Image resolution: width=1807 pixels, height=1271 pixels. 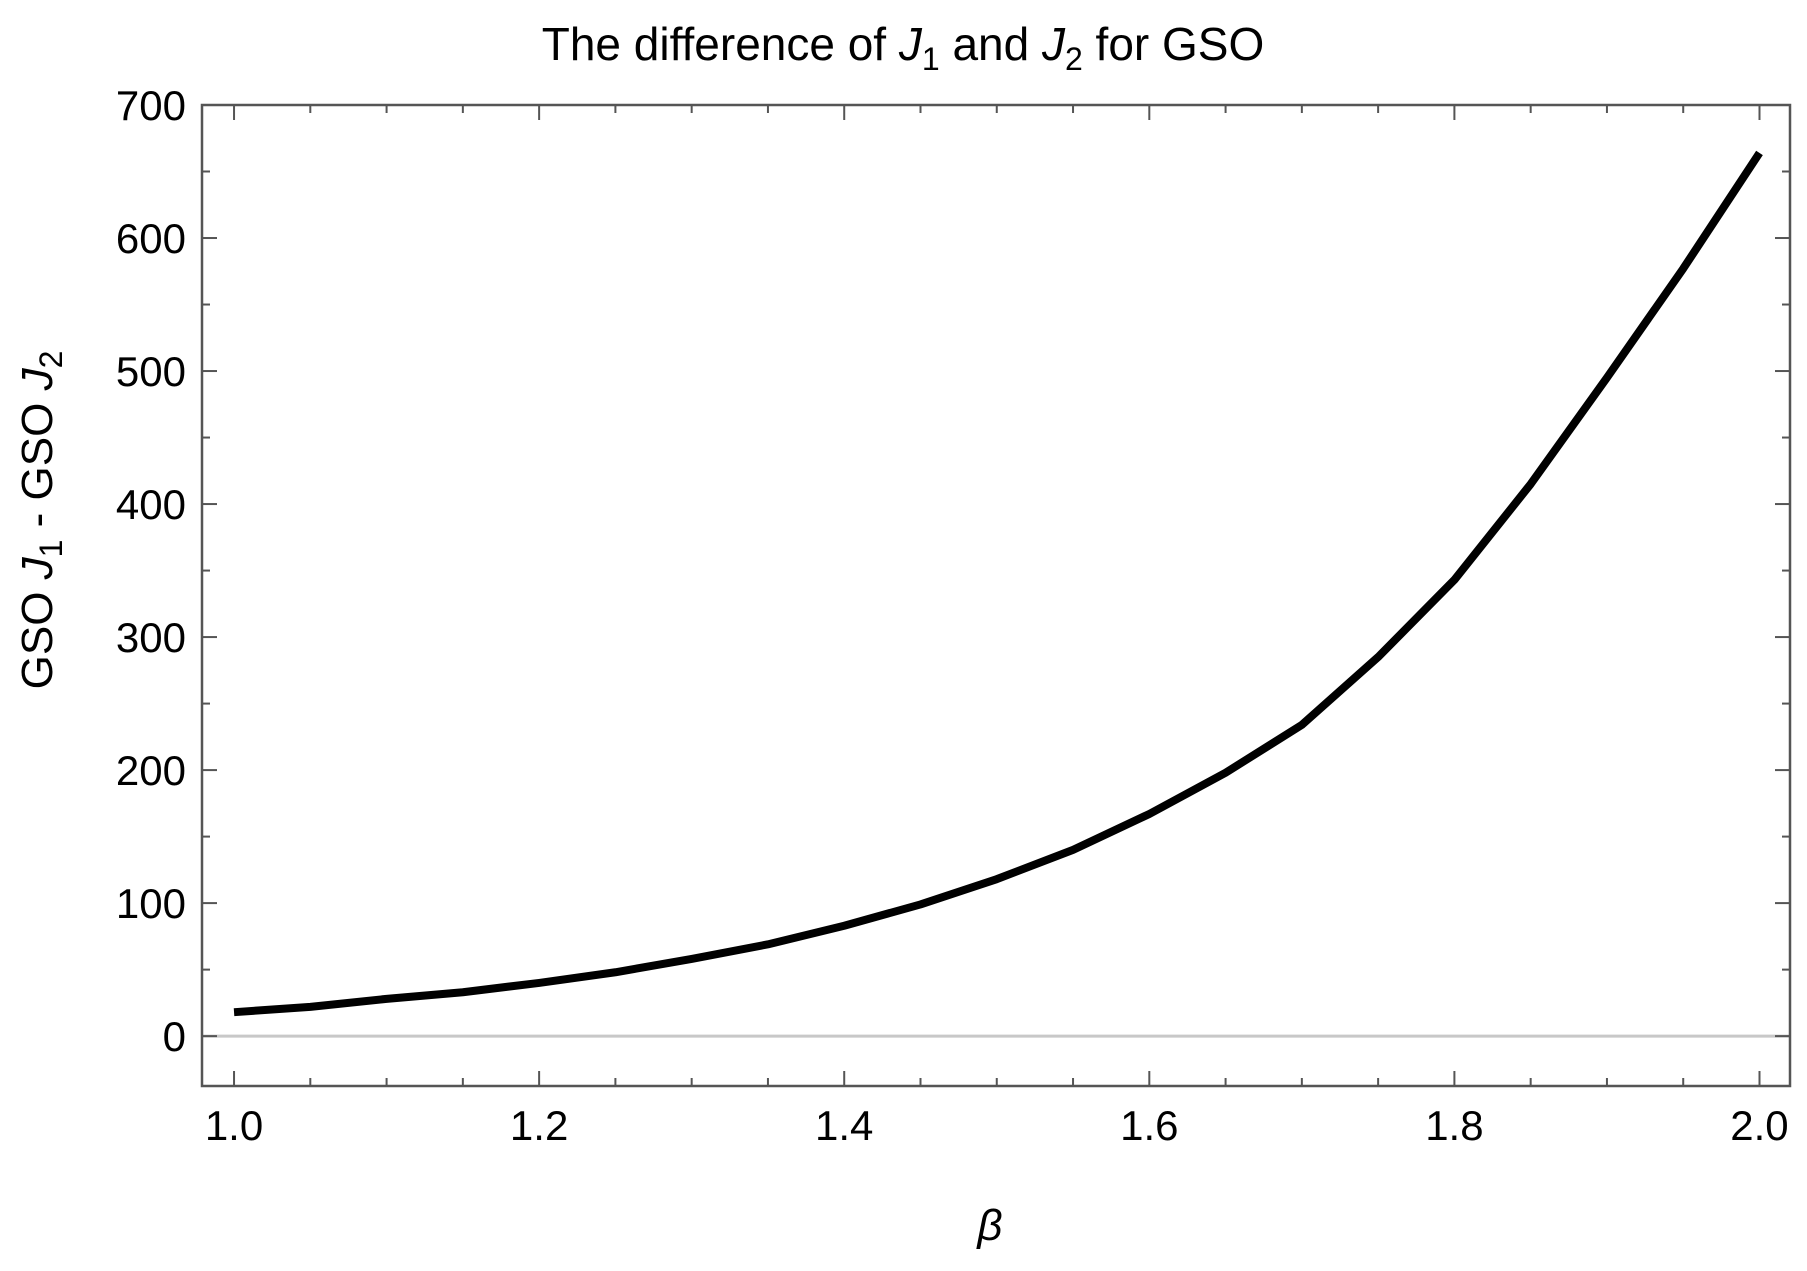 I want to click on y-tick-label: 200, so click(x=151, y=770).